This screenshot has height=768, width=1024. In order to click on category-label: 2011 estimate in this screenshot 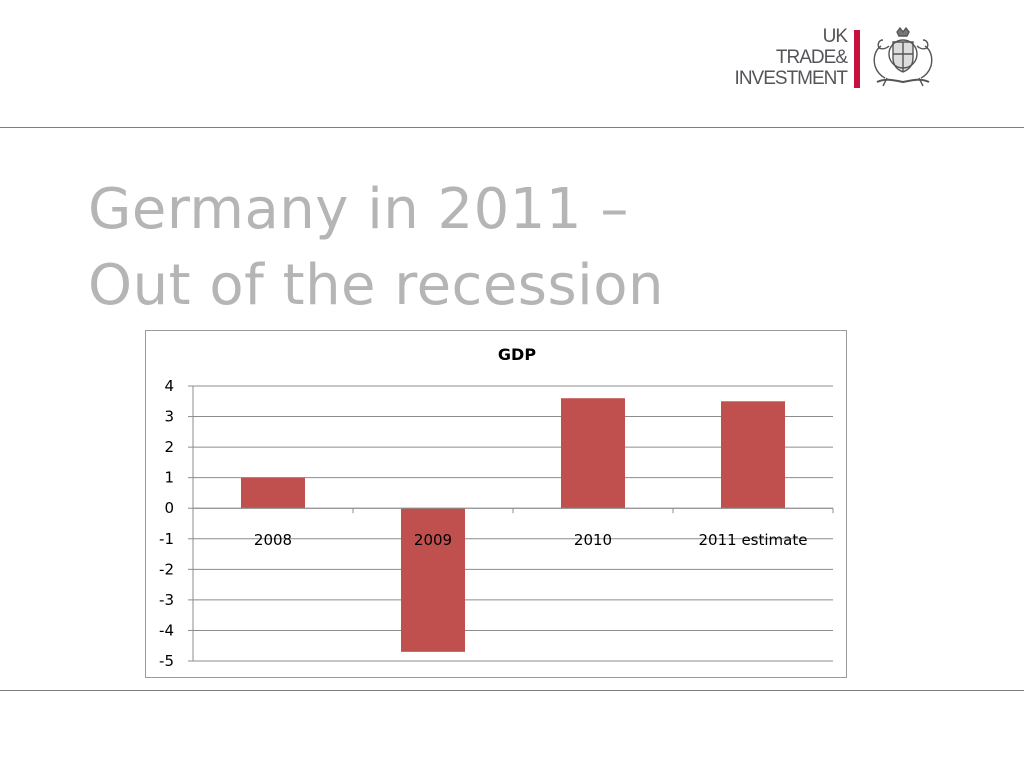, I will do `click(753, 540)`.